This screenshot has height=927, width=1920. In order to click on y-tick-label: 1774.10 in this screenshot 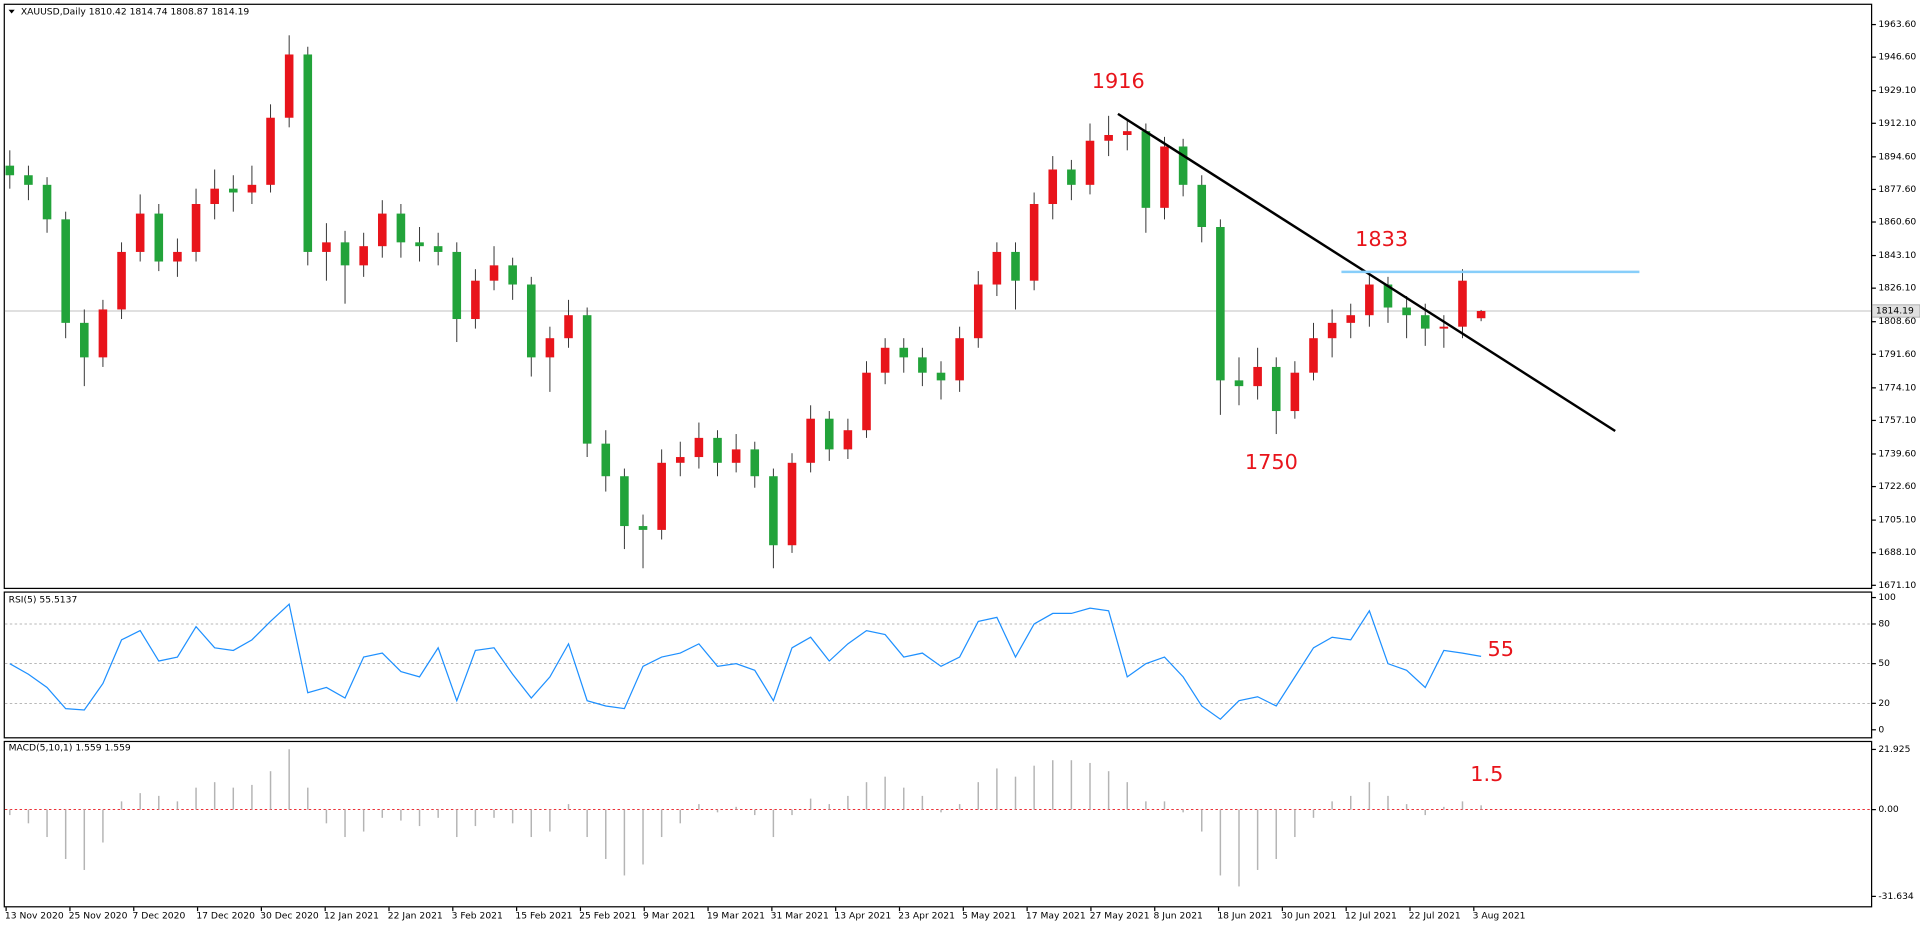, I will do `click(1897, 387)`.